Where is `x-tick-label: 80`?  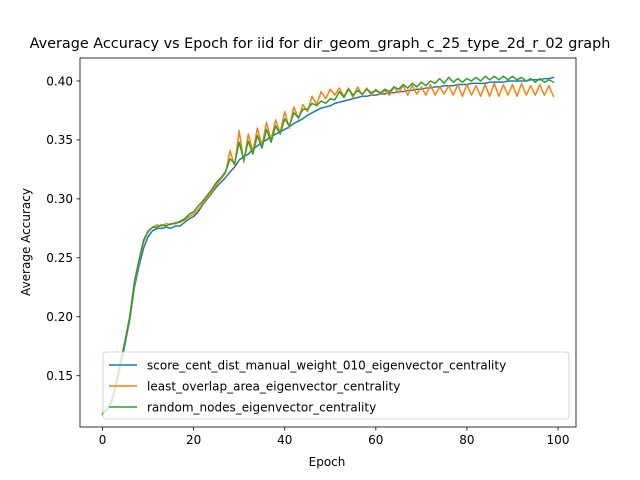
x-tick-label: 80 is located at coordinates (466, 440).